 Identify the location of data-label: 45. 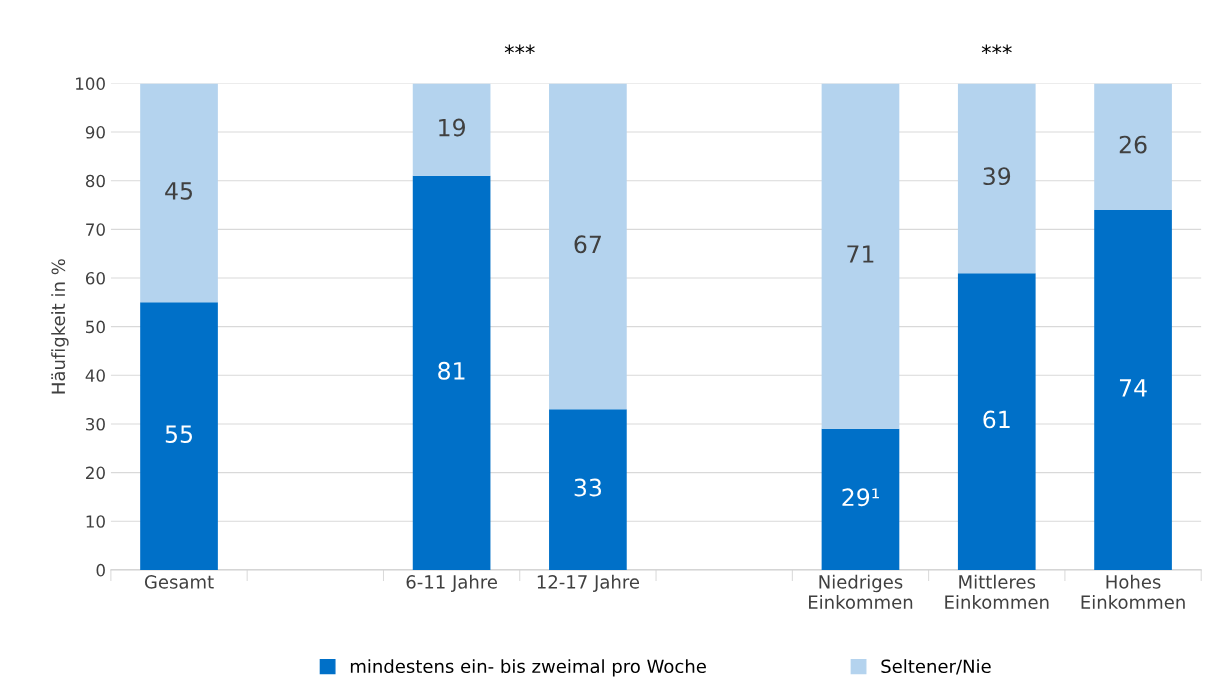
(178, 191).